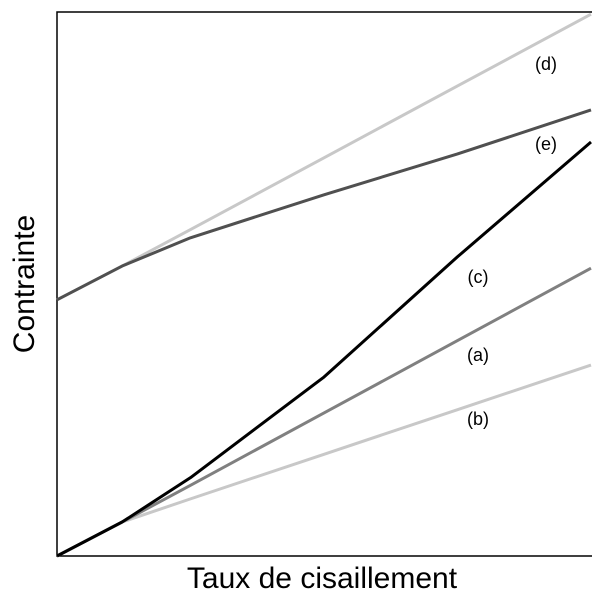  I want to click on x-axis-label: Taux de cisaillement, so click(322, 578).